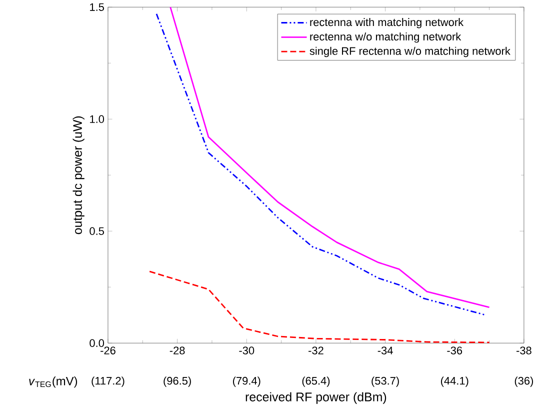 The image size is (537, 409). Describe the element at coordinates (454, 350) in the screenshot. I see `x-tick-label: -36` at that location.